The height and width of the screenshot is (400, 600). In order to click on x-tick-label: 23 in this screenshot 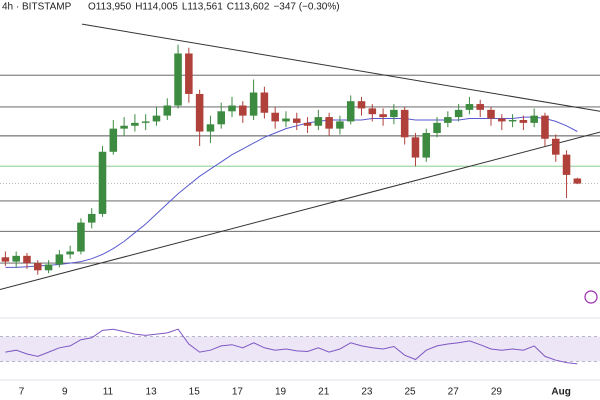, I will do `click(367, 392)`.